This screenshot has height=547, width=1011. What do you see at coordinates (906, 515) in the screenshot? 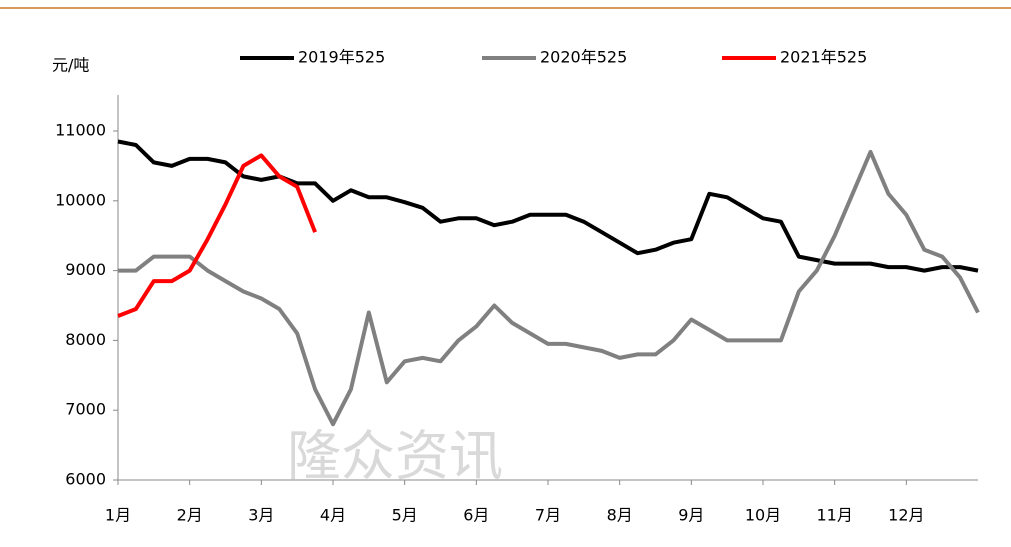
I see `x-tick-label: 12月` at bounding box center [906, 515].